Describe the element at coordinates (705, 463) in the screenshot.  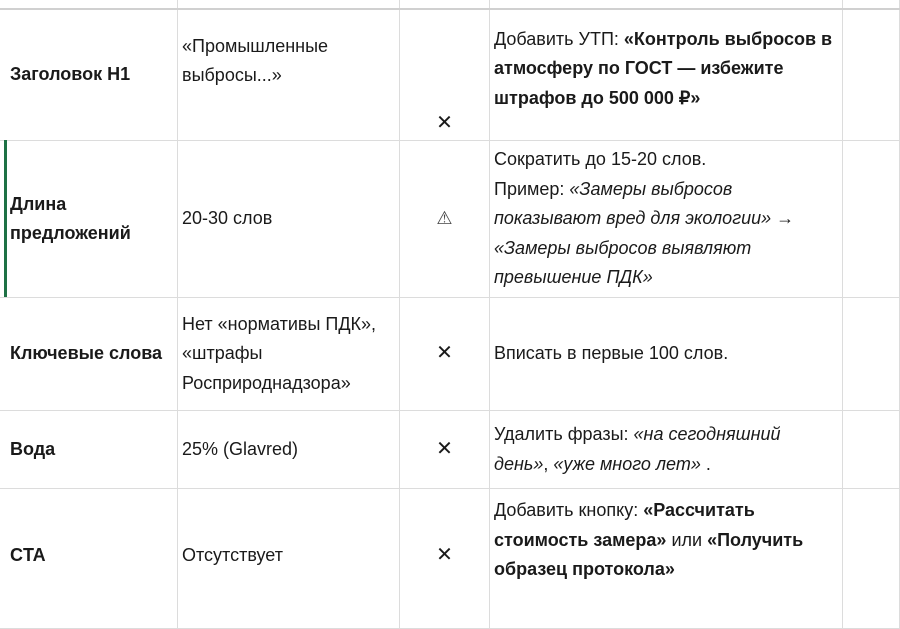
I see `rec-text: .` at that location.